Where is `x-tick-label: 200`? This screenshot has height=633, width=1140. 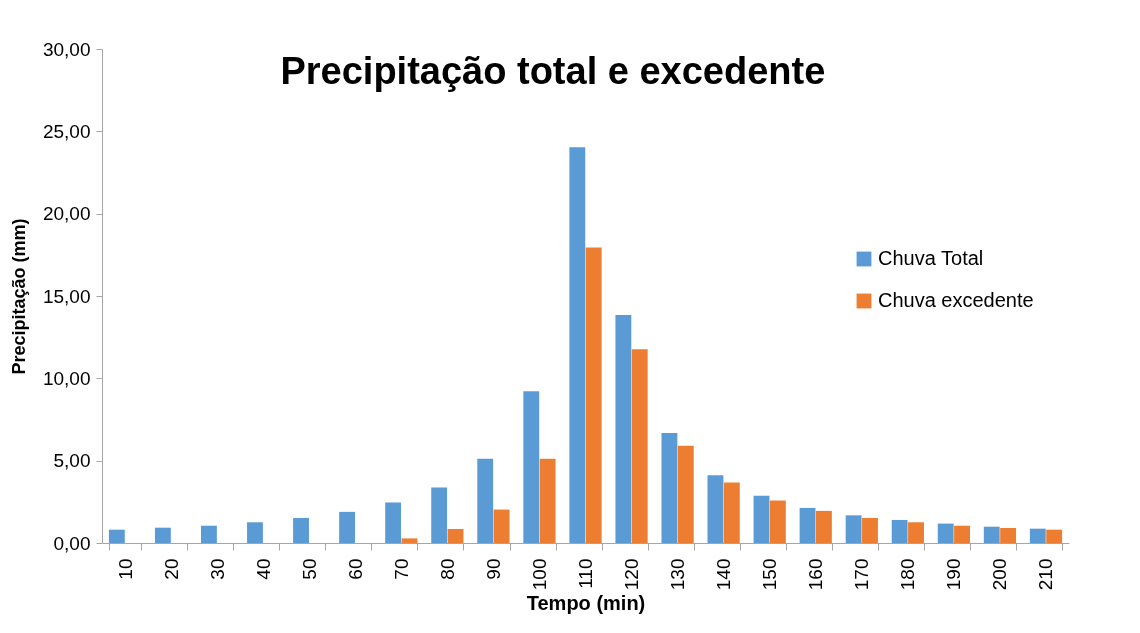 x-tick-label: 200 is located at coordinates (1000, 574).